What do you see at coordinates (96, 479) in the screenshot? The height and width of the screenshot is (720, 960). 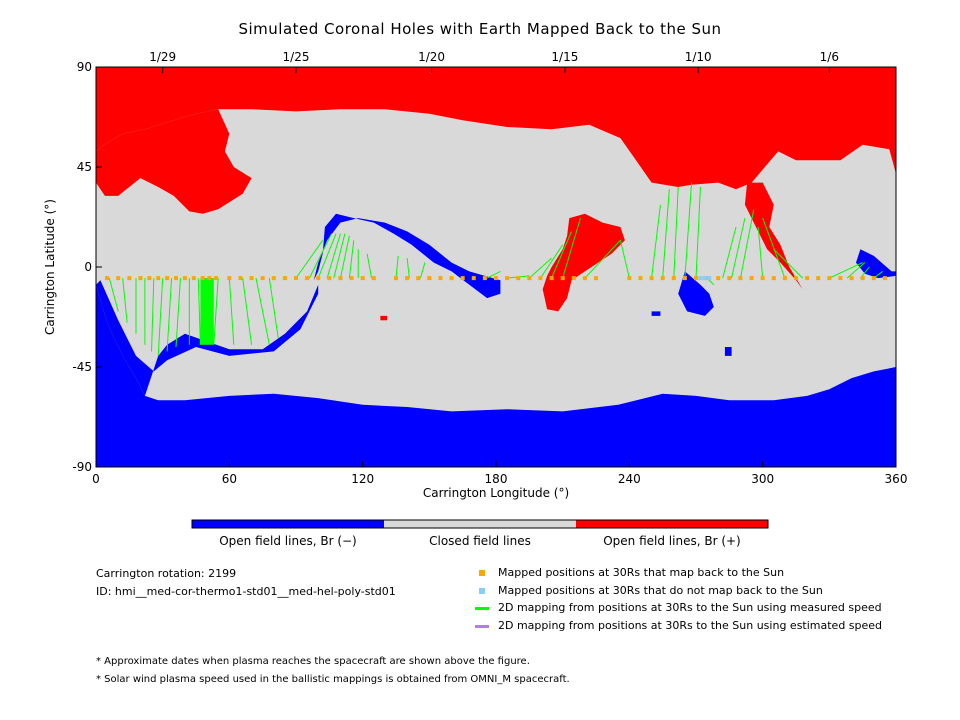 I see `x-tick-label: 0` at bounding box center [96, 479].